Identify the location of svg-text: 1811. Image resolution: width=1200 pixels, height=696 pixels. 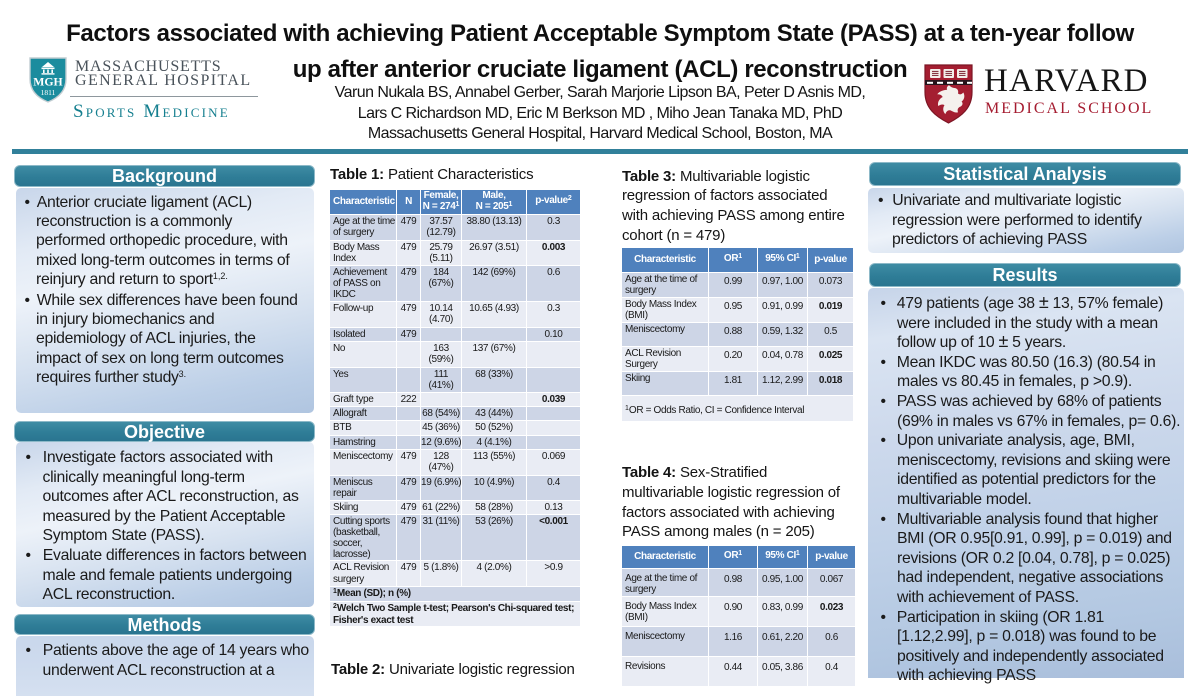
(48, 92).